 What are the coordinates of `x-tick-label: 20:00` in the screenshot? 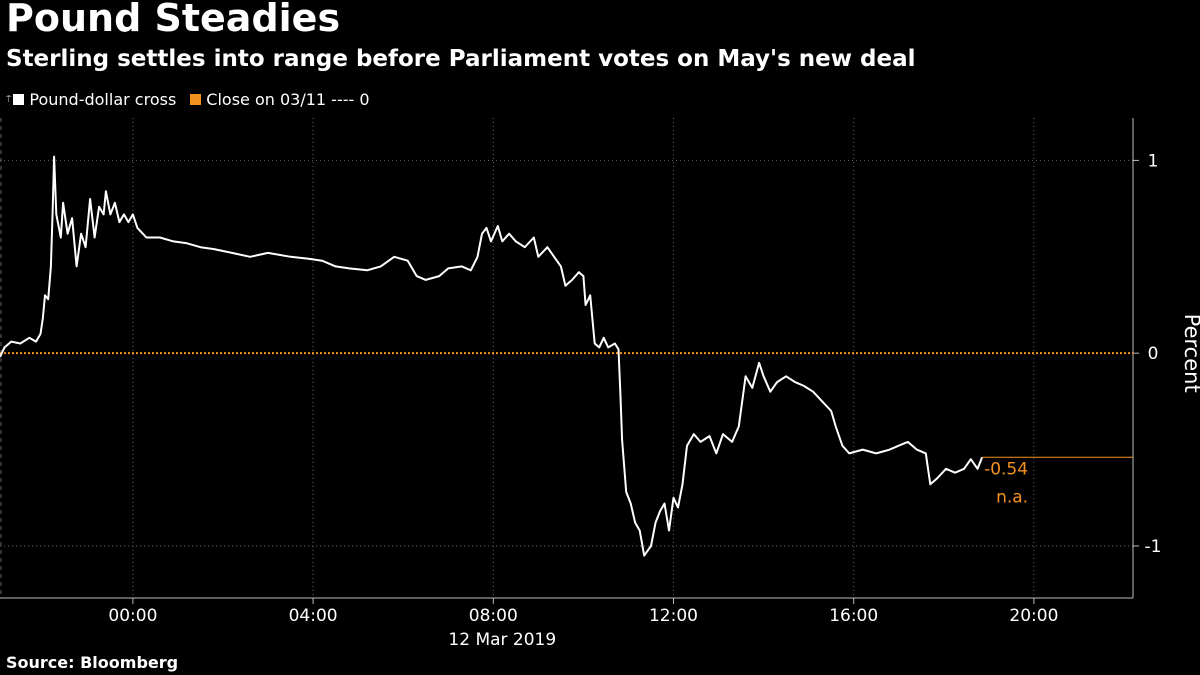 It's located at (1033, 616).